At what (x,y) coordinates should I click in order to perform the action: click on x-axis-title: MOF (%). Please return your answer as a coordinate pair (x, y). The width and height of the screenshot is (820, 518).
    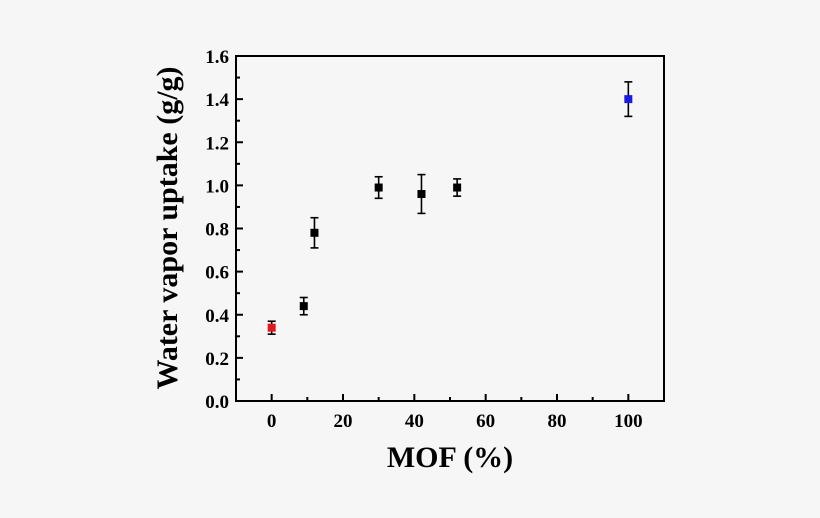
    Looking at the image, I should click on (450, 457).